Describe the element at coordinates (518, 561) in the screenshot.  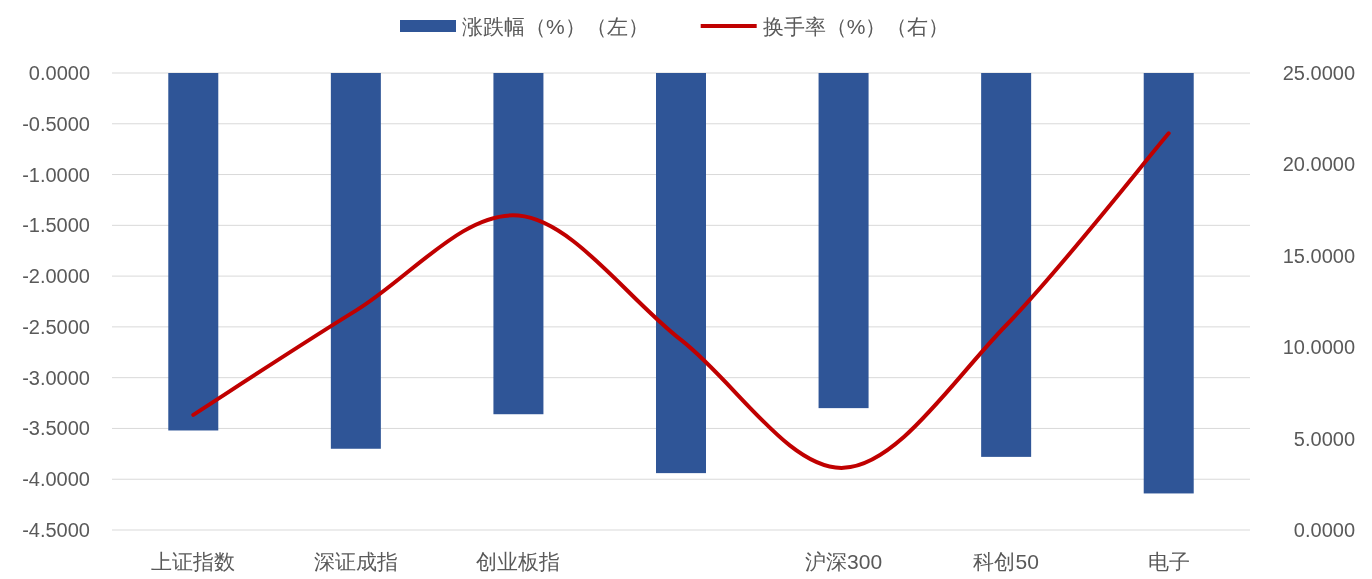
I see `x-tick-label: 创业板指` at that location.